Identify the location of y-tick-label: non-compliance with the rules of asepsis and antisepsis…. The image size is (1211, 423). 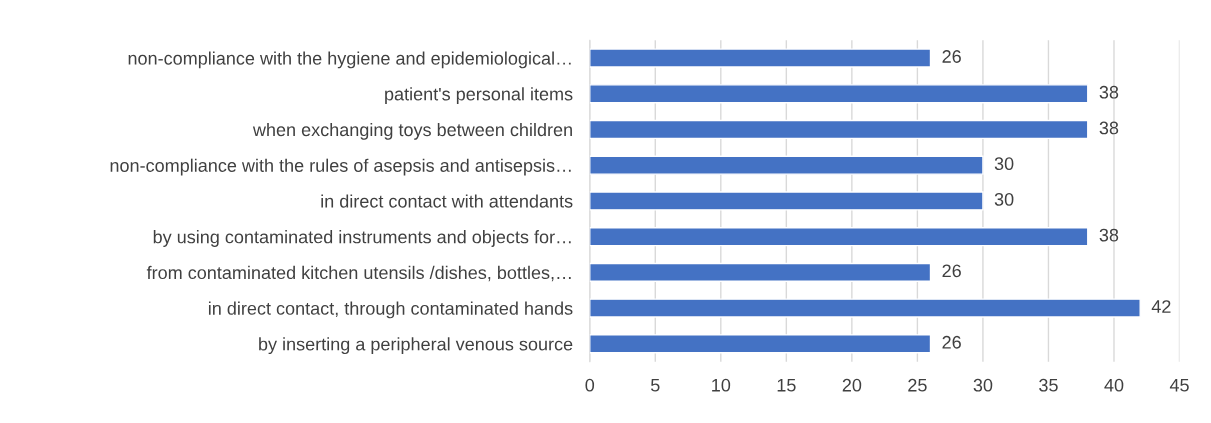
(340, 167).